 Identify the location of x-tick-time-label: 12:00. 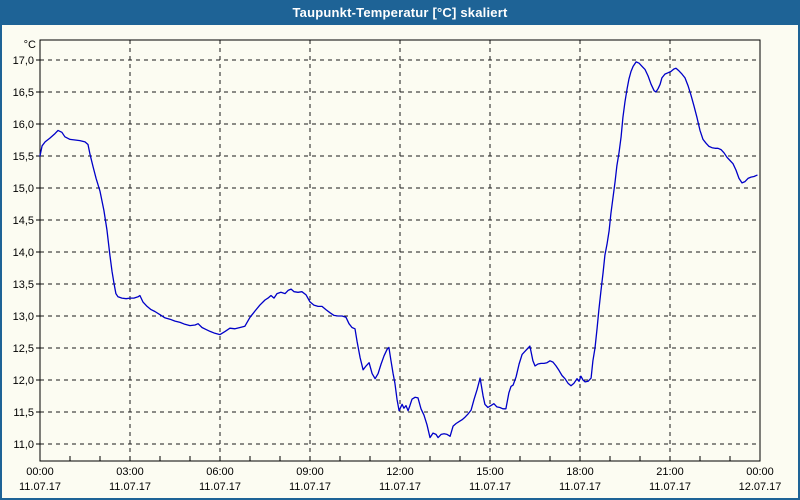
(400, 472).